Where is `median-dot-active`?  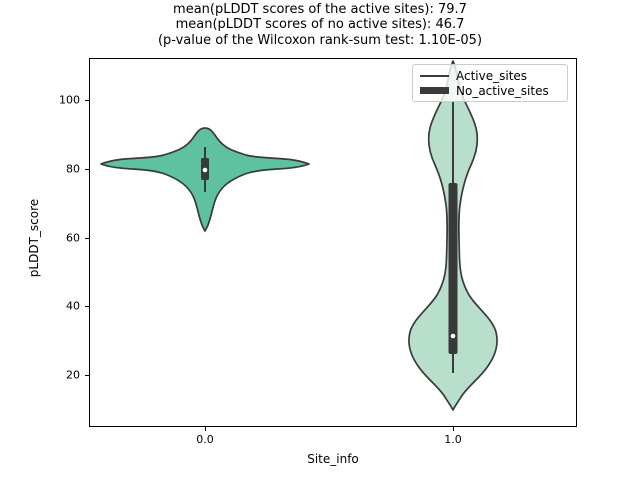 median-dot-active is located at coordinates (205, 170).